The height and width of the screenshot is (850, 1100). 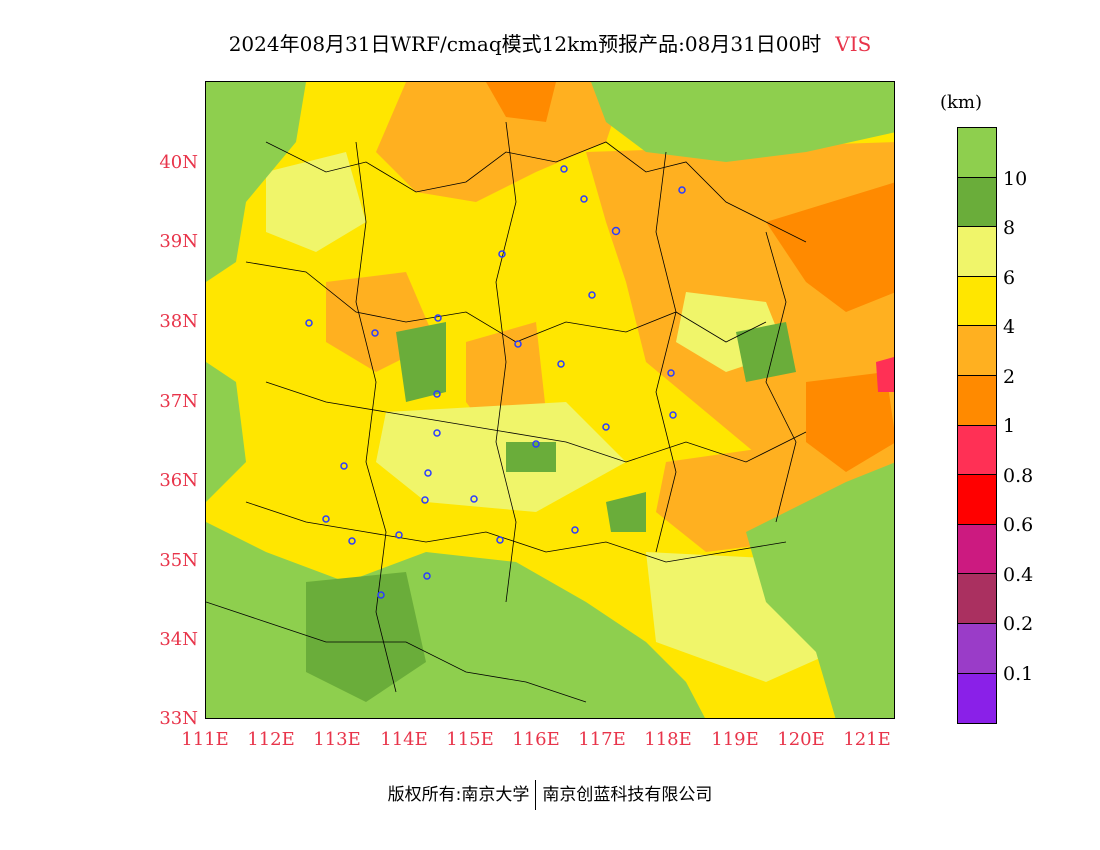 I want to click on field-darkgreen-mid, so click(x=531, y=457).